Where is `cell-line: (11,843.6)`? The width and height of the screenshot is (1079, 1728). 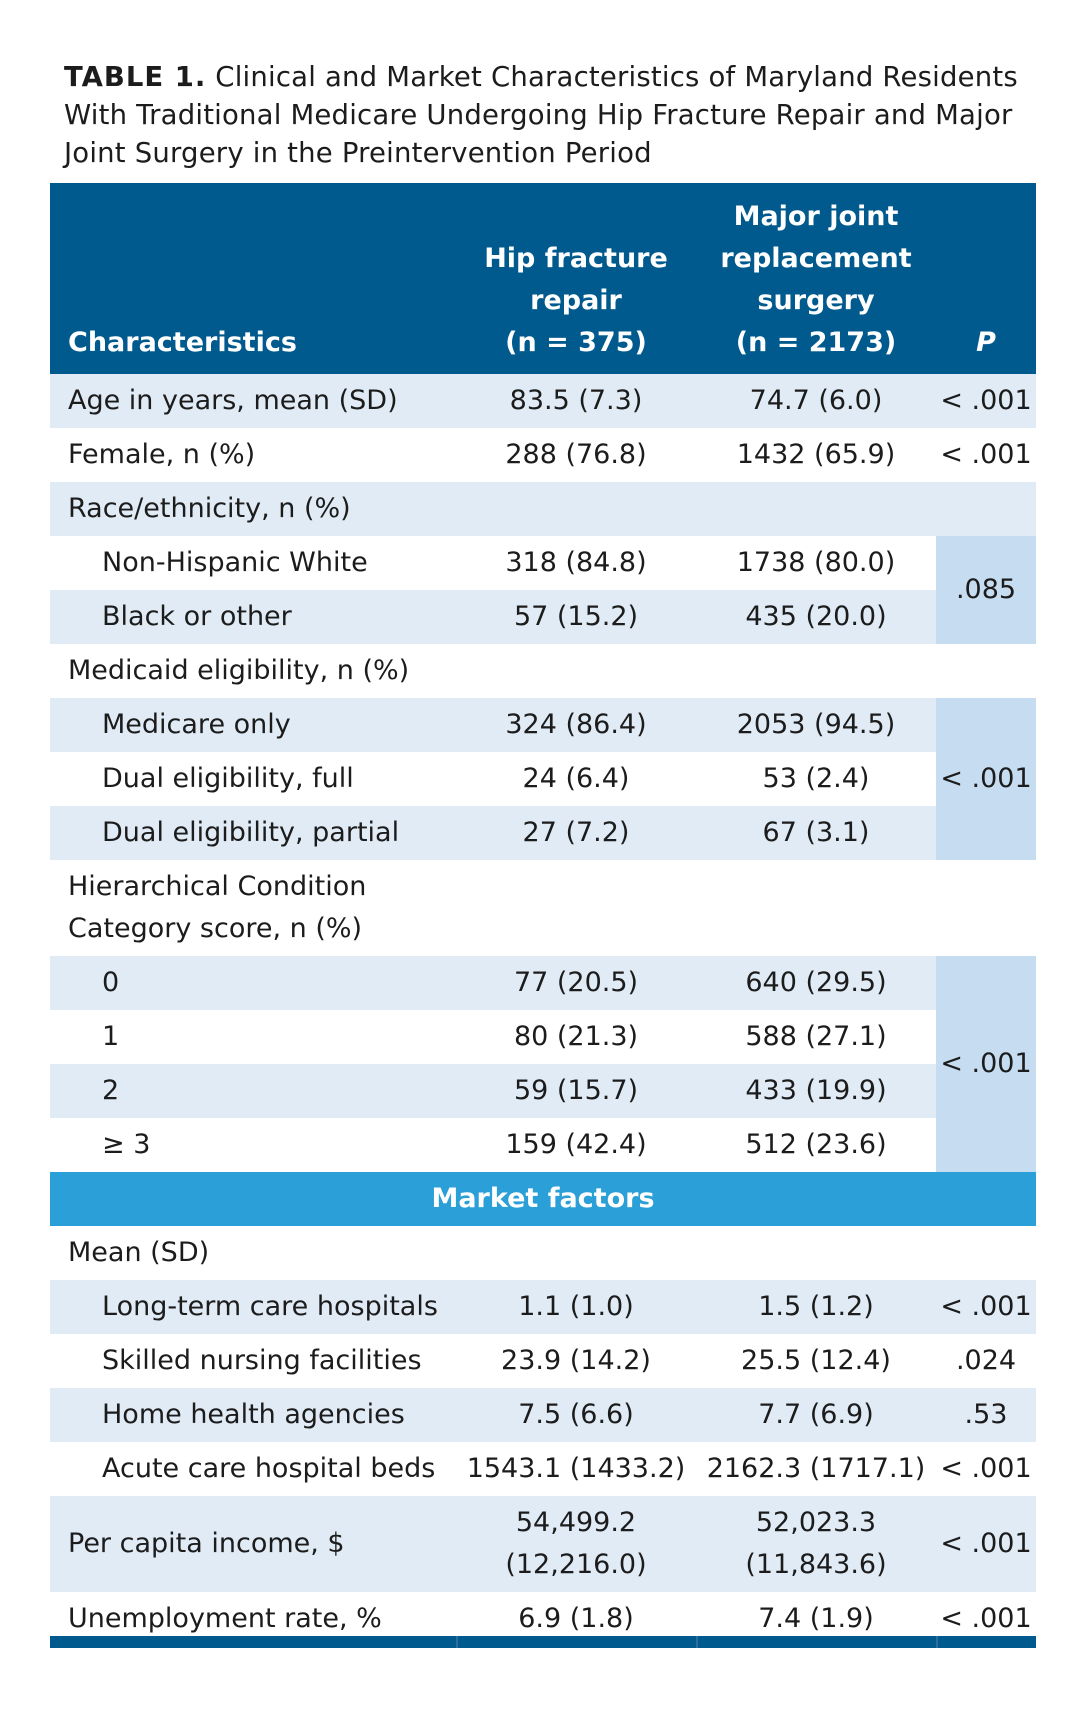
cell-line: (11,843.6) is located at coordinates (816, 1564).